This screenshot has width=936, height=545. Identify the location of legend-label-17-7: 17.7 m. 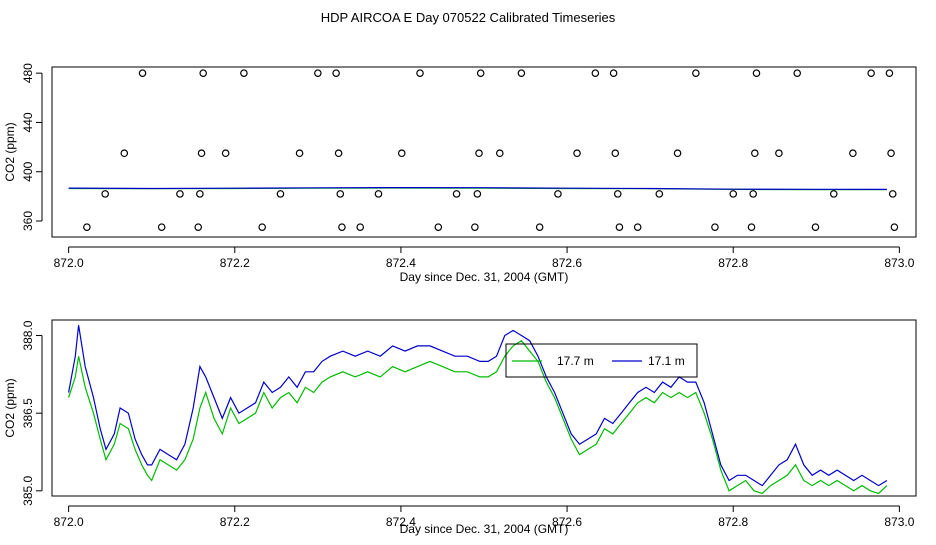
(575, 361).